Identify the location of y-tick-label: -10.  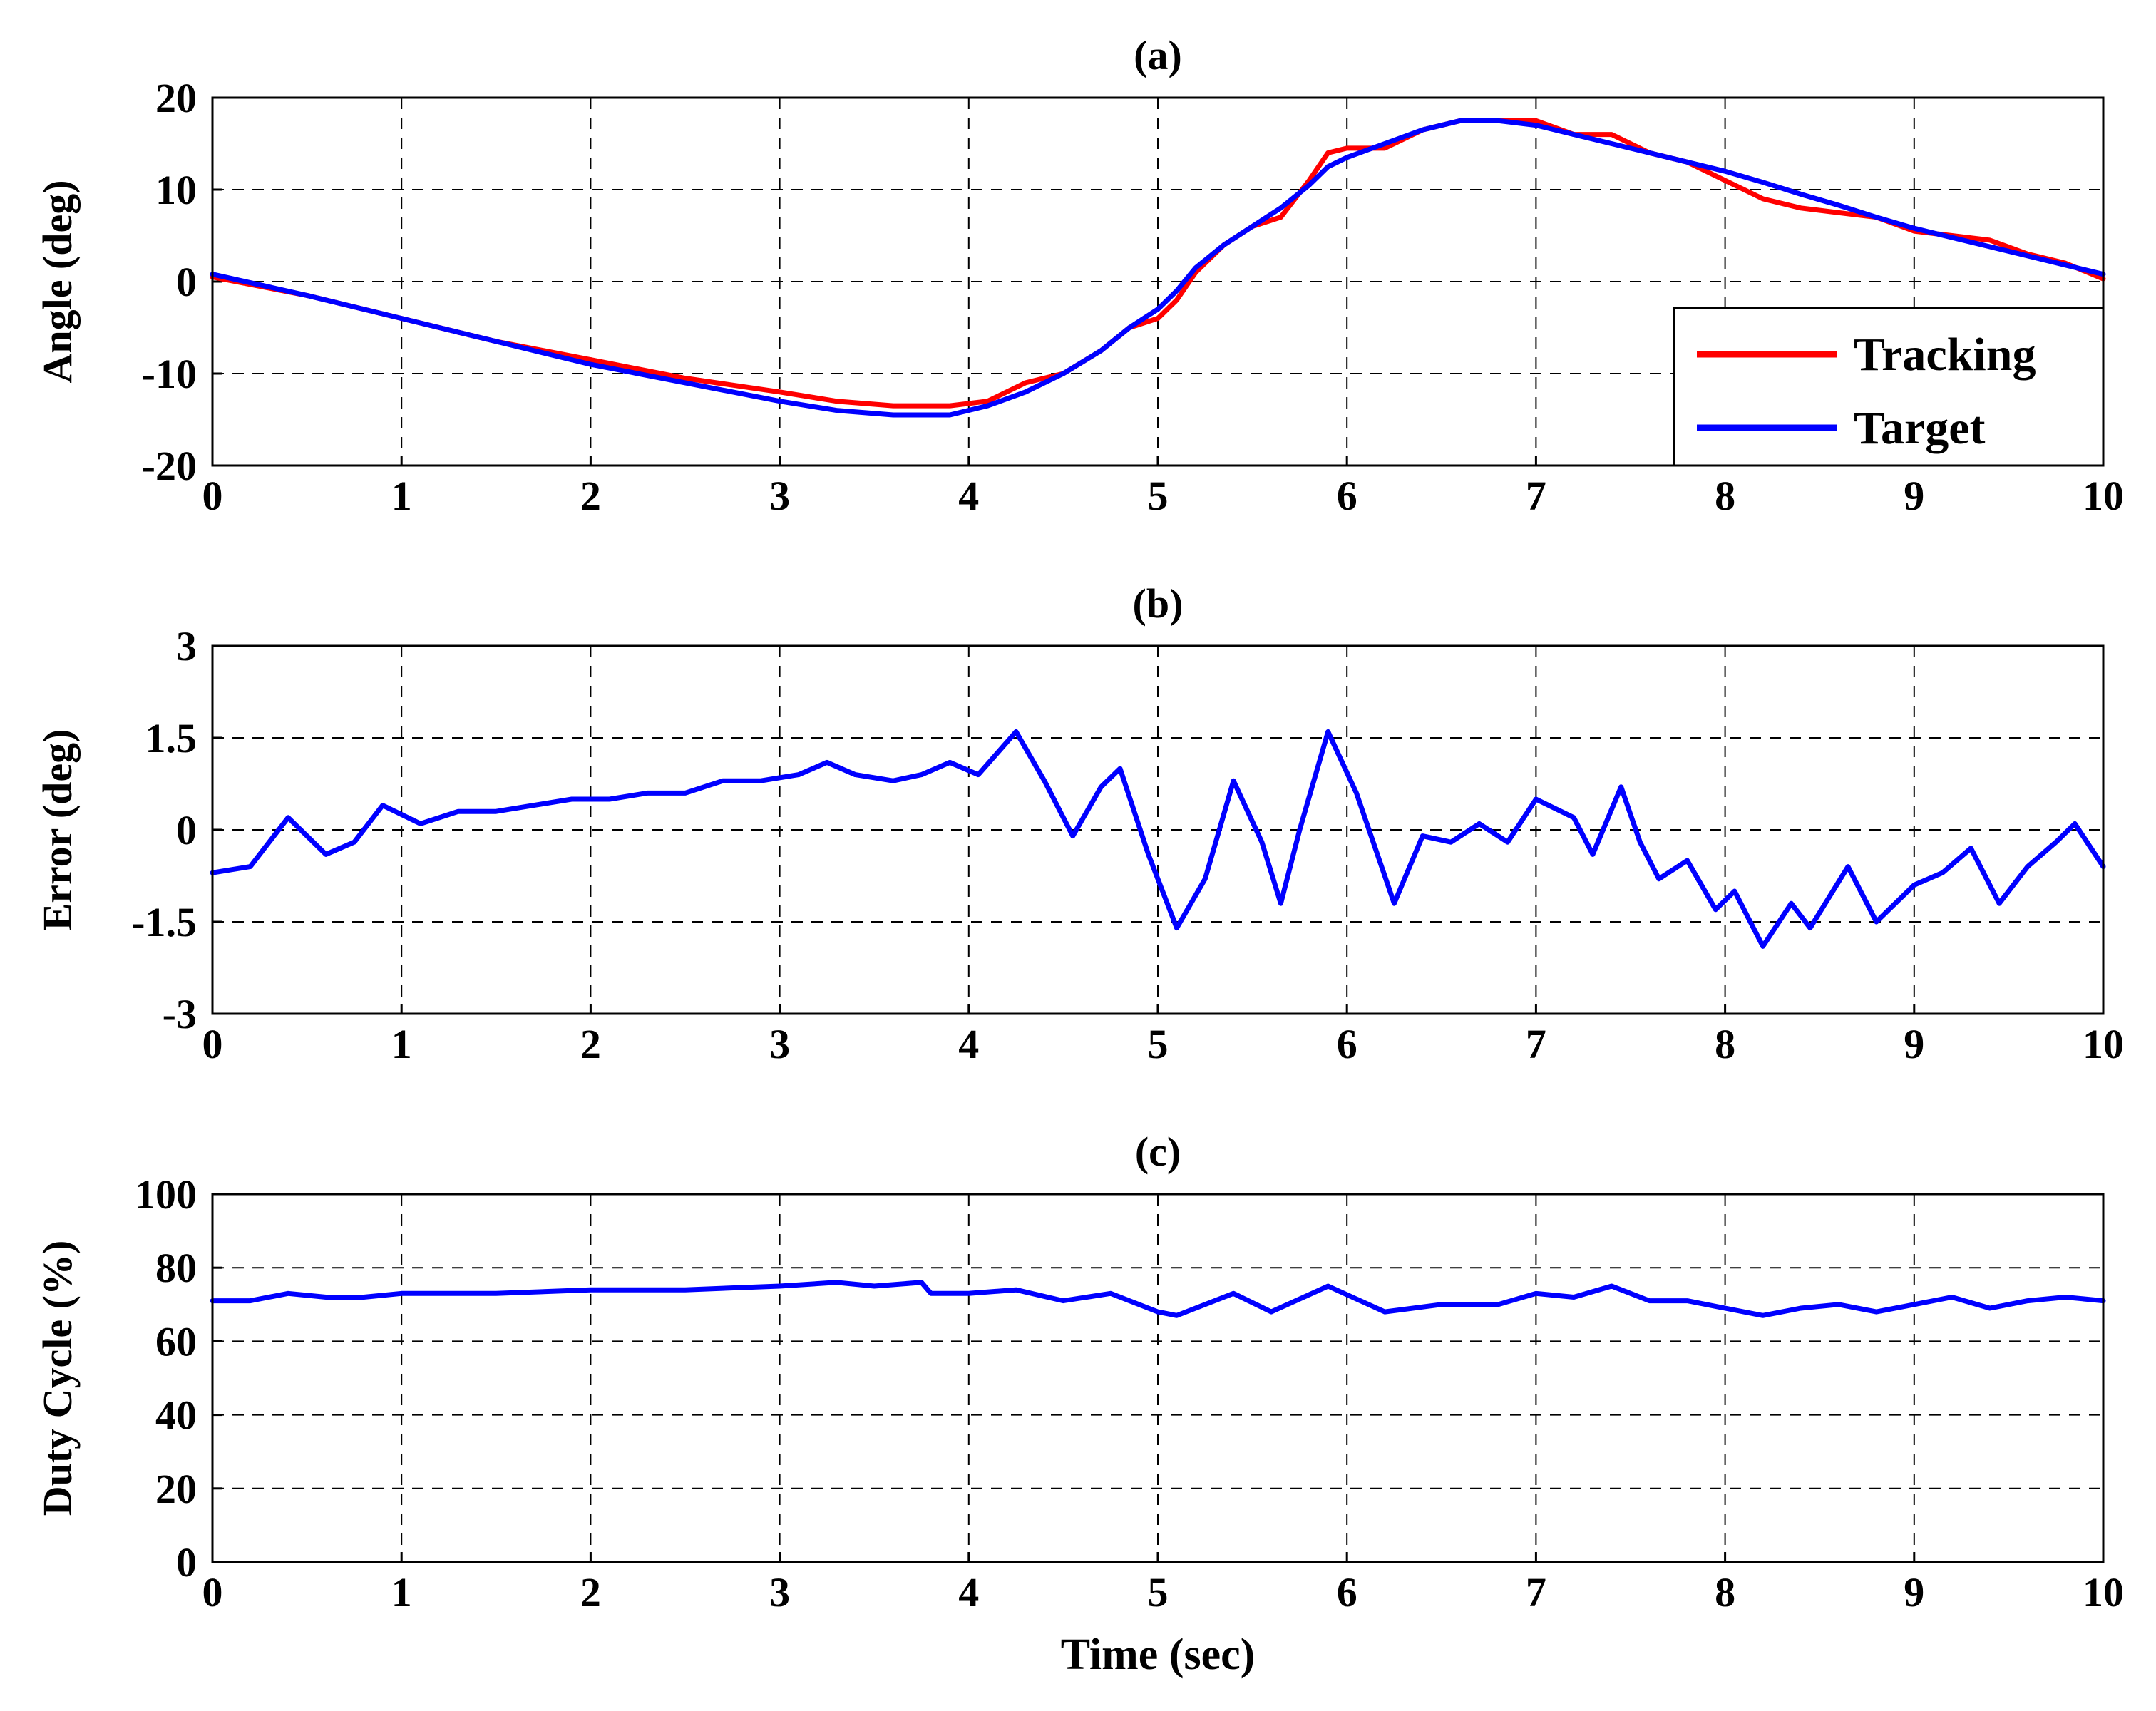
(169, 374).